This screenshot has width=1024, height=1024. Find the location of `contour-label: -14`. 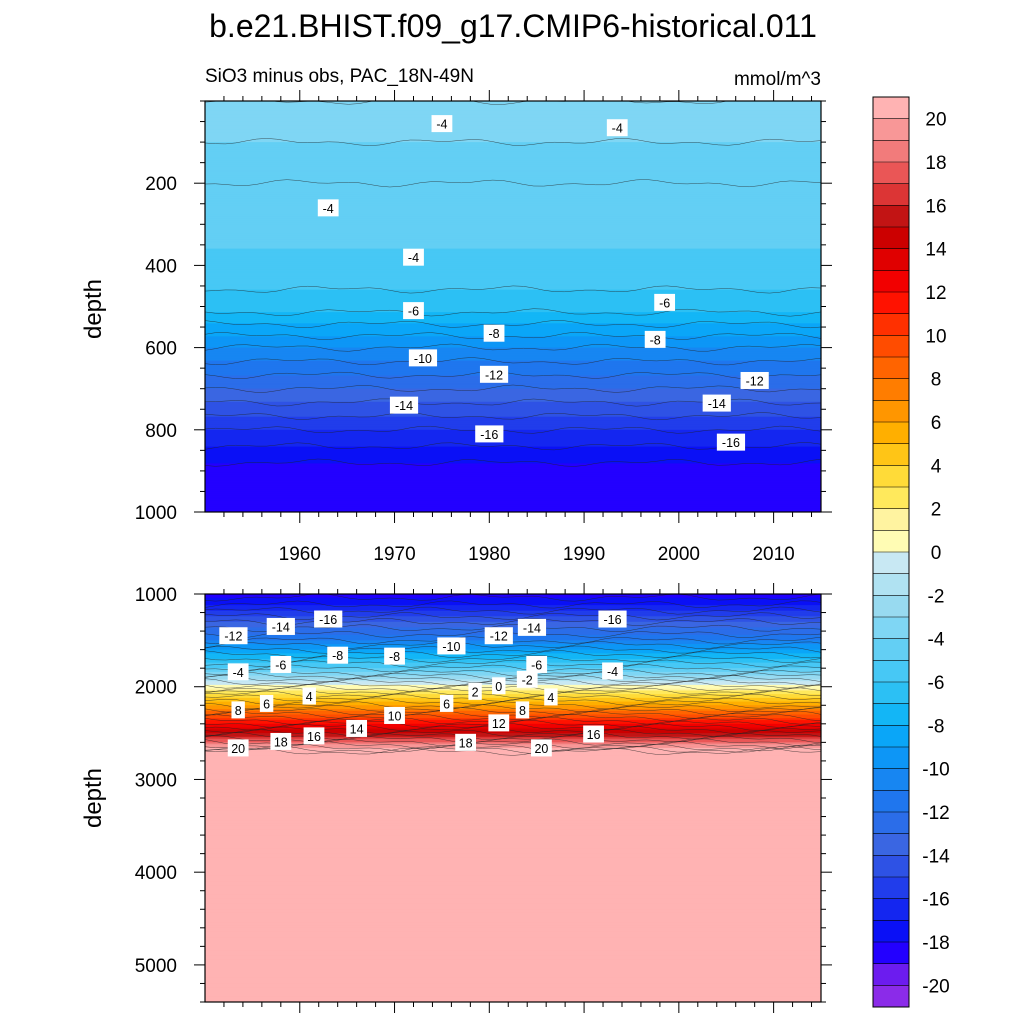

contour-label: -14 is located at coordinates (280, 626).